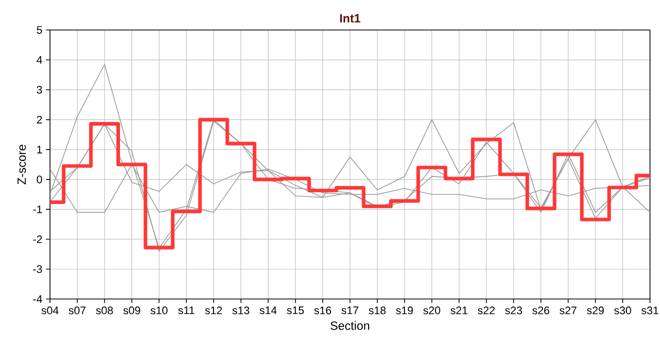 This screenshot has width=660, height=360. What do you see at coordinates (323, 310) in the screenshot?
I see `x-tick-label: s16` at bounding box center [323, 310].